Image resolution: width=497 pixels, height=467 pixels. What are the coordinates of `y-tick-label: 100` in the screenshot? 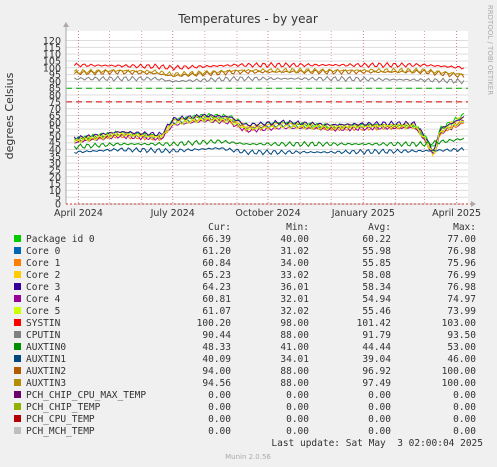 It's located at (52, 68).